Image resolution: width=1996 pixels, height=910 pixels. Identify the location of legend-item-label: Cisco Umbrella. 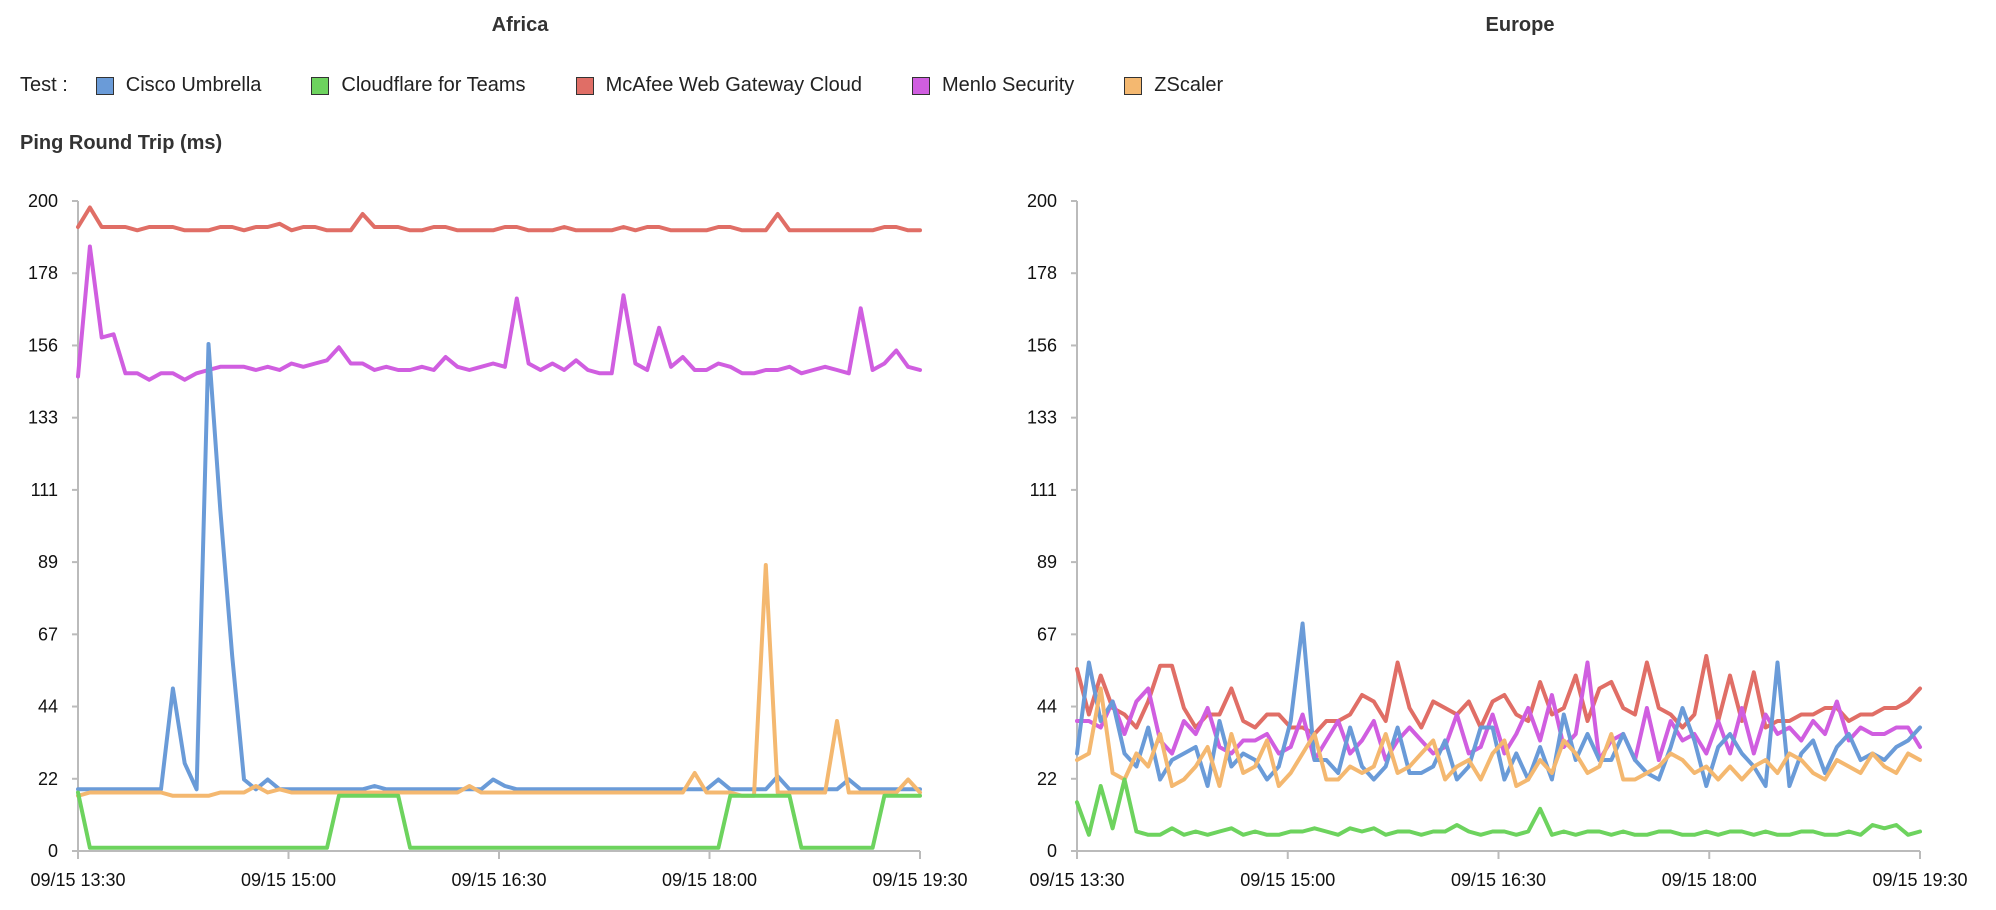
(193, 85).